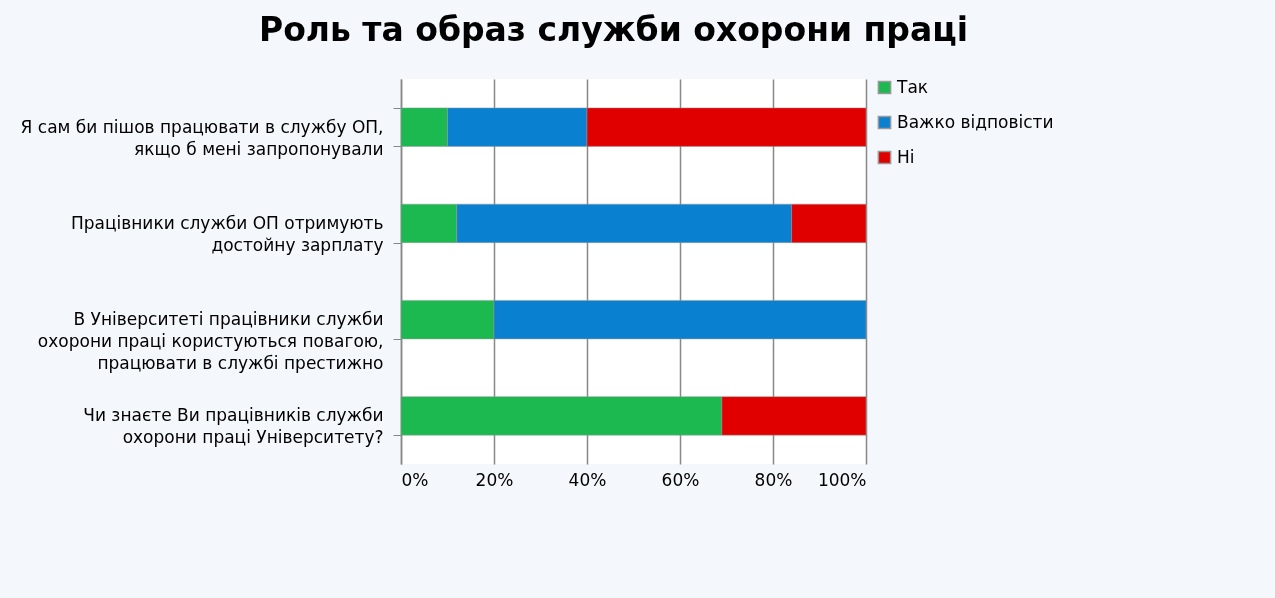  Describe the element at coordinates (210, 341) in the screenshot. I see `y-tick-label: В Університеті працівники служби охорони праці користуються повагою, працювати в службі престижно` at that location.